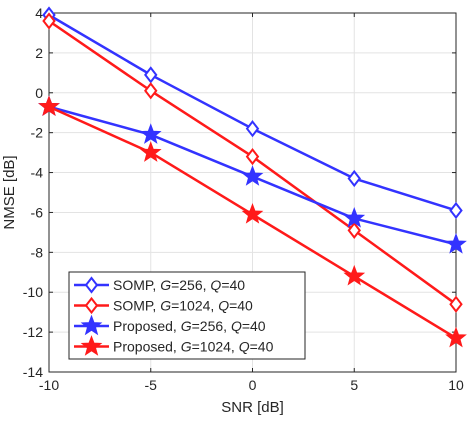 This screenshot has height=423, width=467. I want to click on legend-box, so click(187, 315).